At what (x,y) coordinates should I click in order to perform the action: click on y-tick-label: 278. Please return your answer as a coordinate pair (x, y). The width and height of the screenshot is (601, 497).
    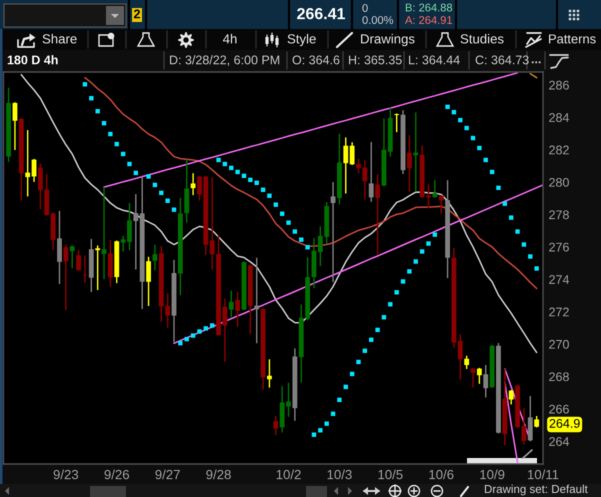
    Looking at the image, I should click on (559, 215).